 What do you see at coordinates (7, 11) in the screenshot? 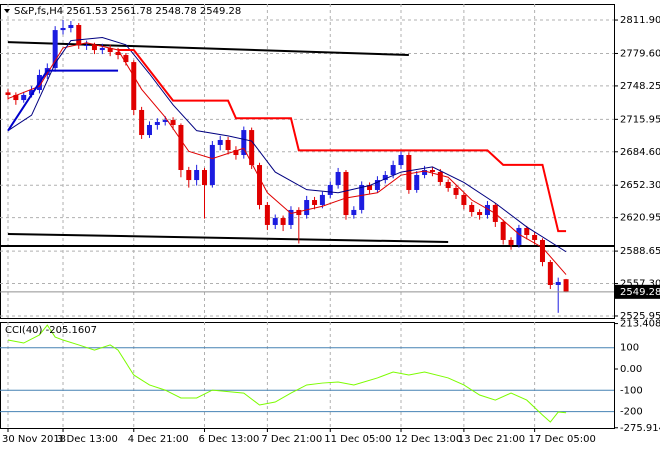
I see `menu-arrow` at bounding box center [7, 11].